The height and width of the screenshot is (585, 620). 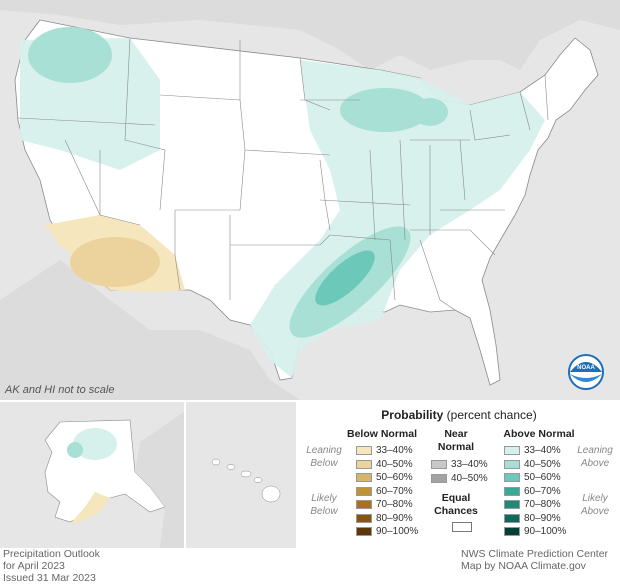 I want to click on near-normal-header: Near Normal, so click(x=456, y=440).